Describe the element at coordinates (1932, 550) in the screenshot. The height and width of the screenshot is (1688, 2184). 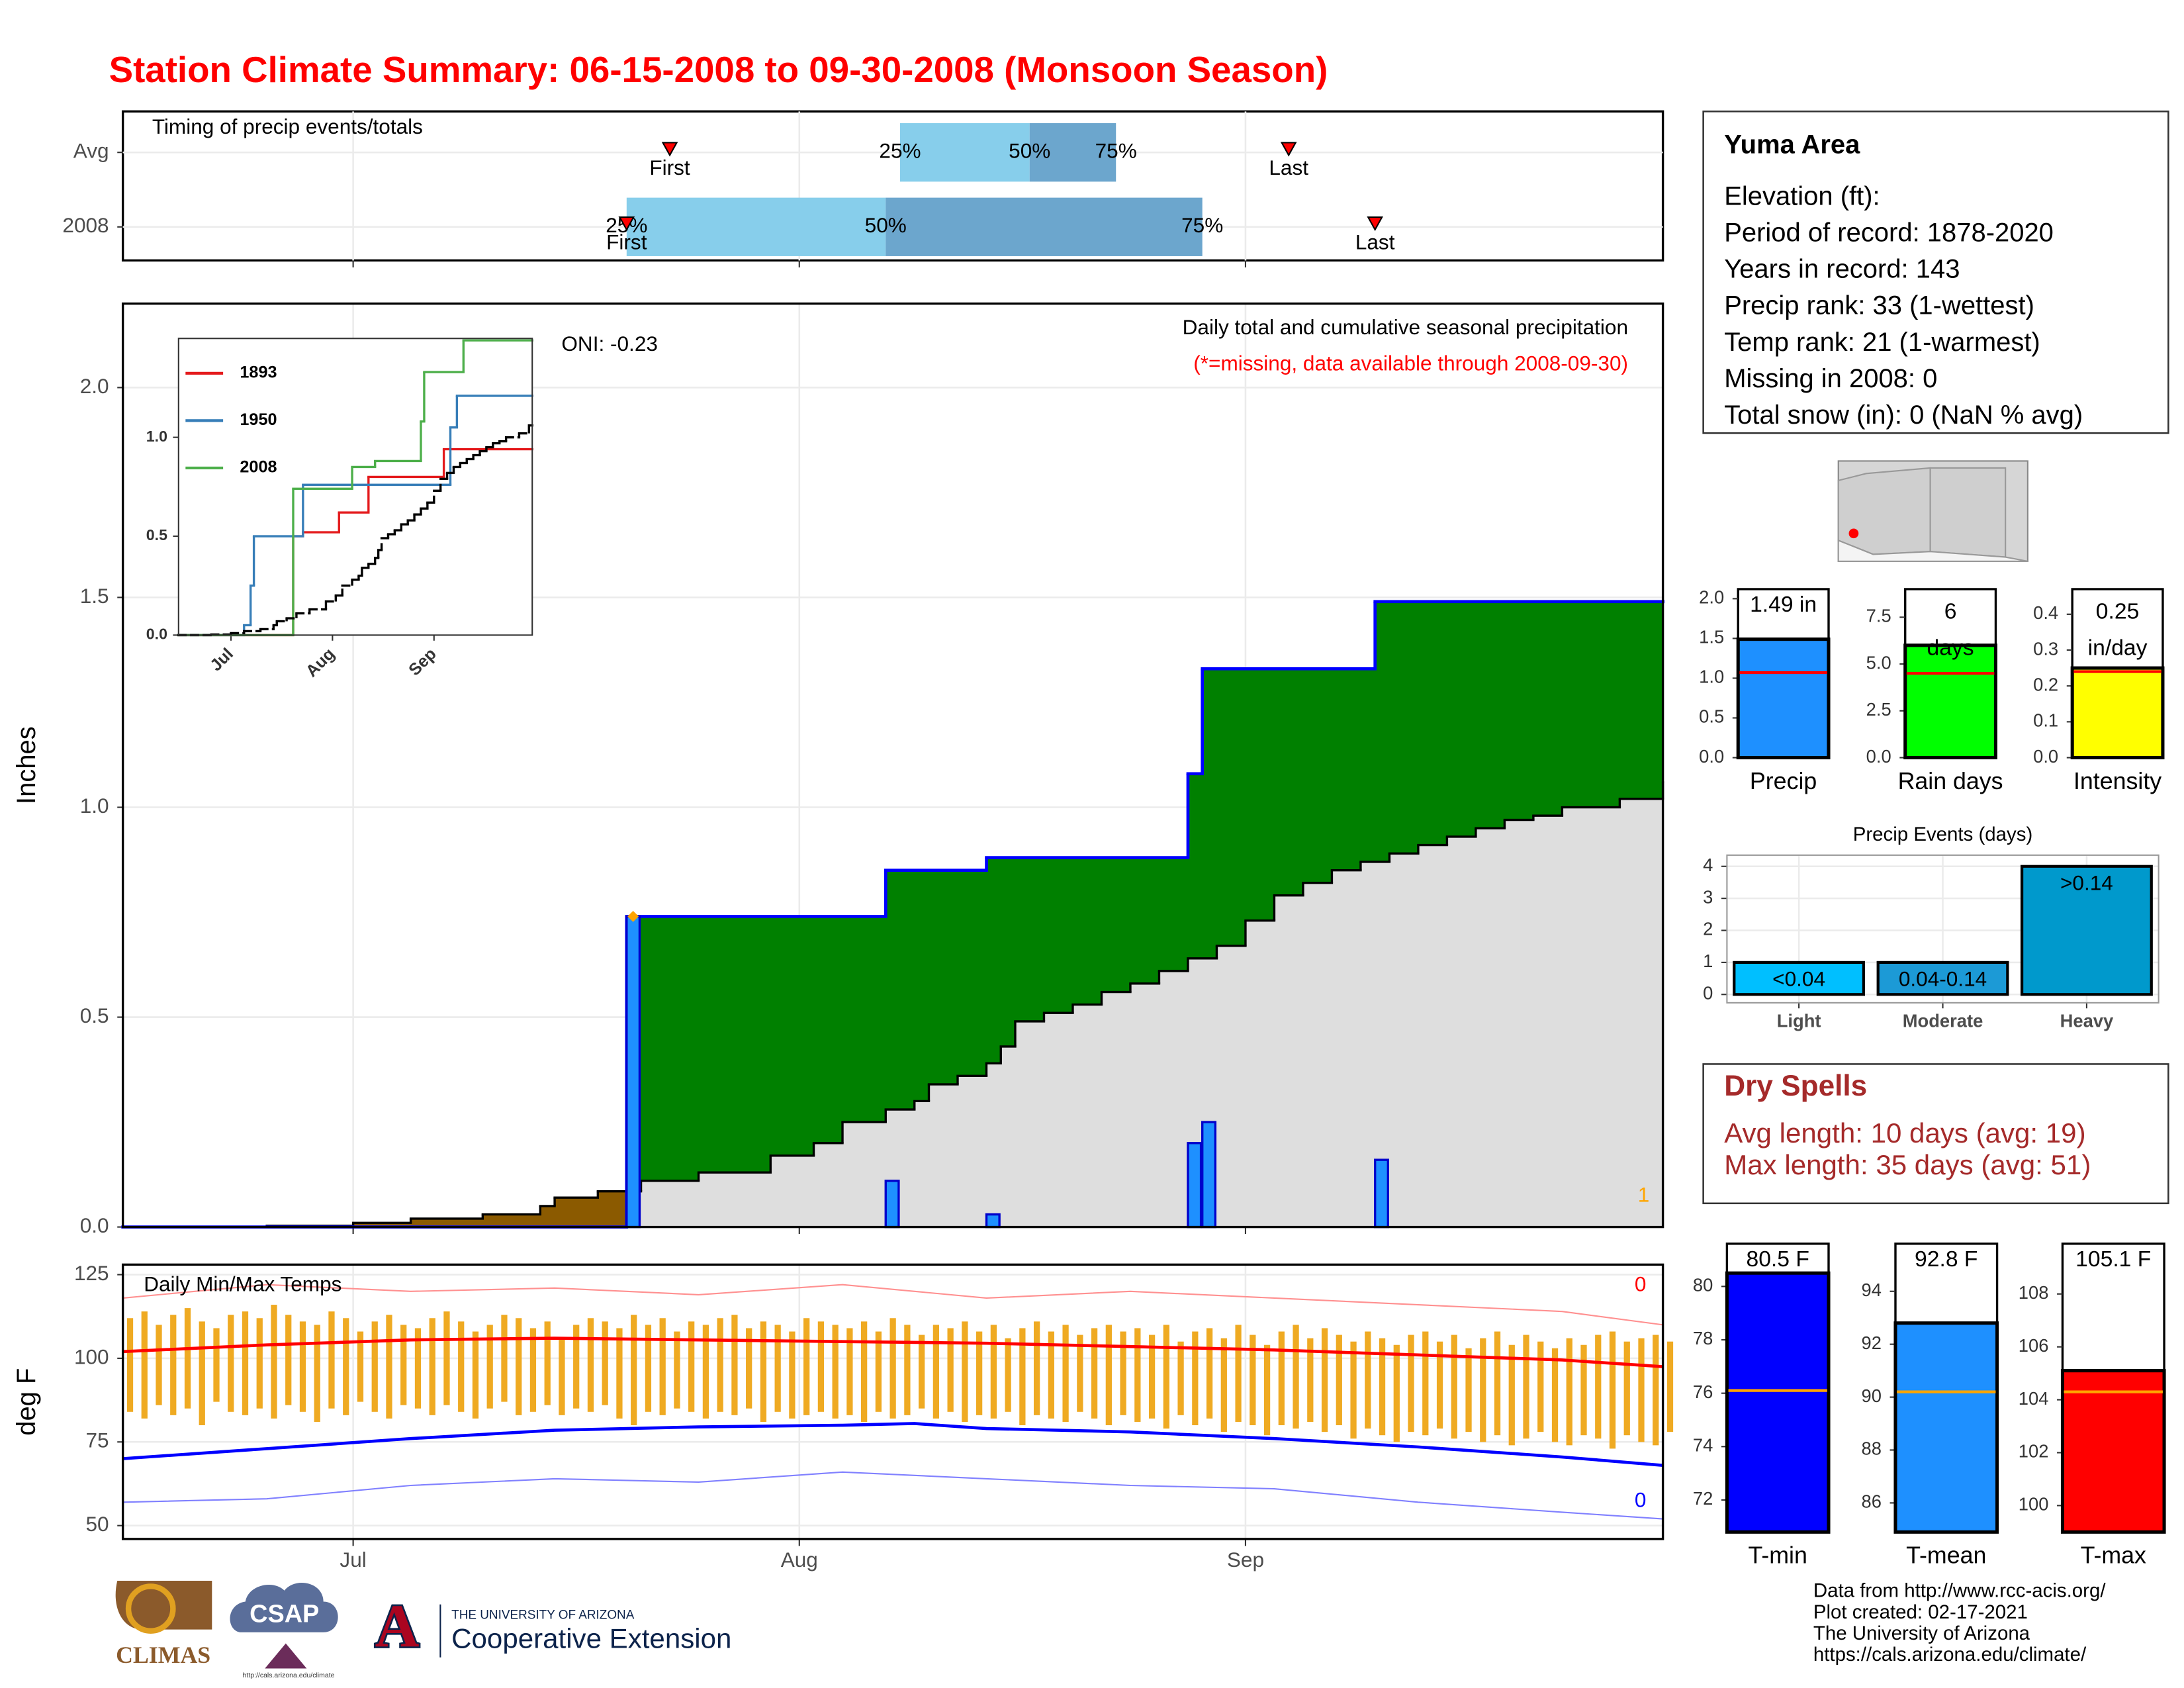
I see `map-mexico` at that location.